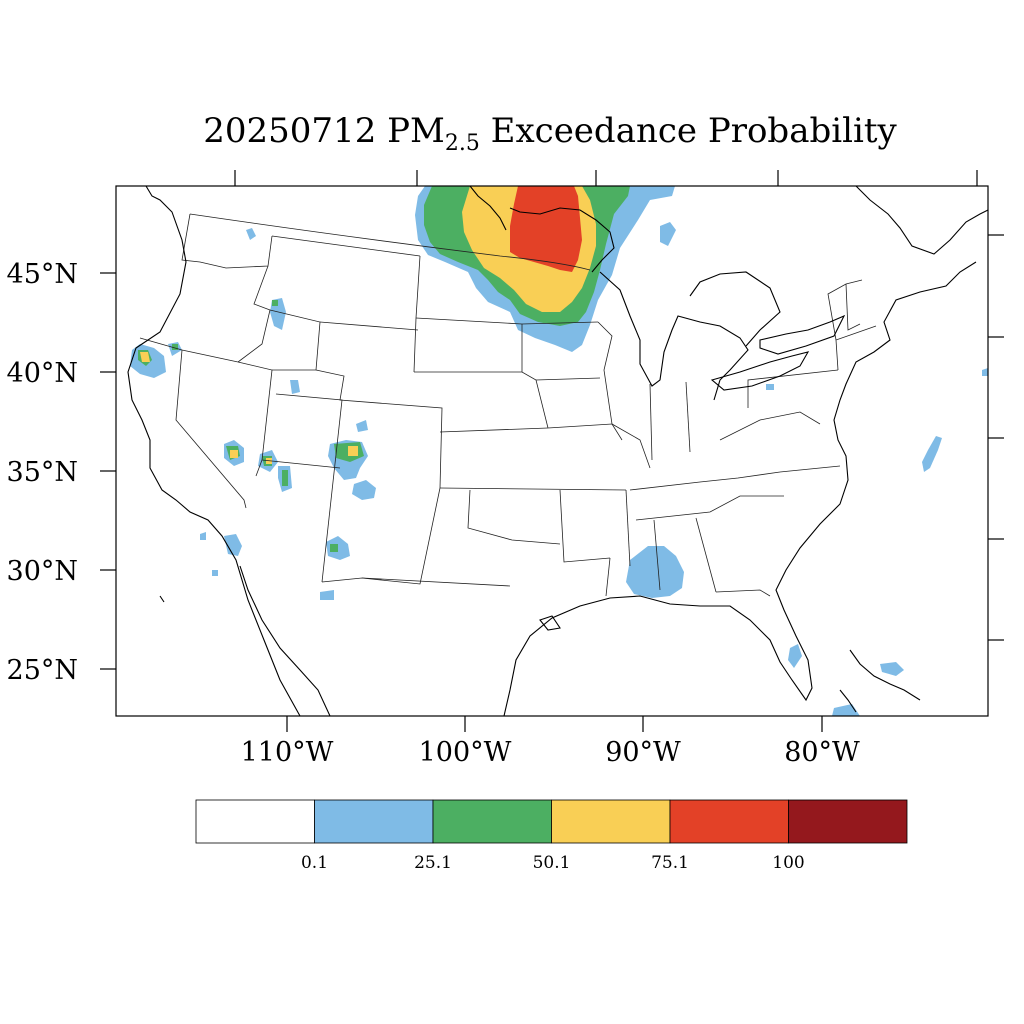 The width and height of the screenshot is (1024, 1024). I want to click on lat-label-25: 25°N, so click(42, 670).